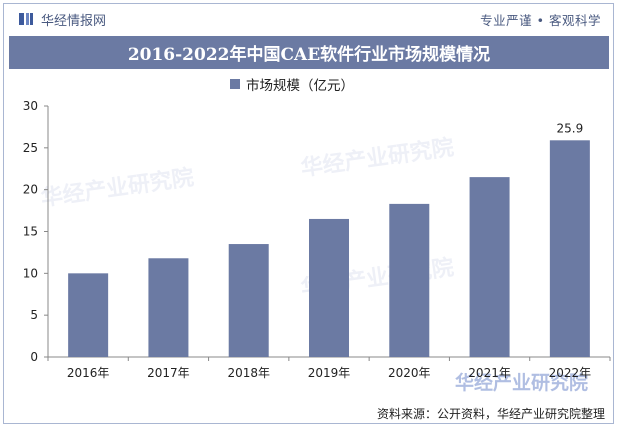 This screenshot has height=428, width=619. I want to click on y-tick-label: 5, so click(34, 315).